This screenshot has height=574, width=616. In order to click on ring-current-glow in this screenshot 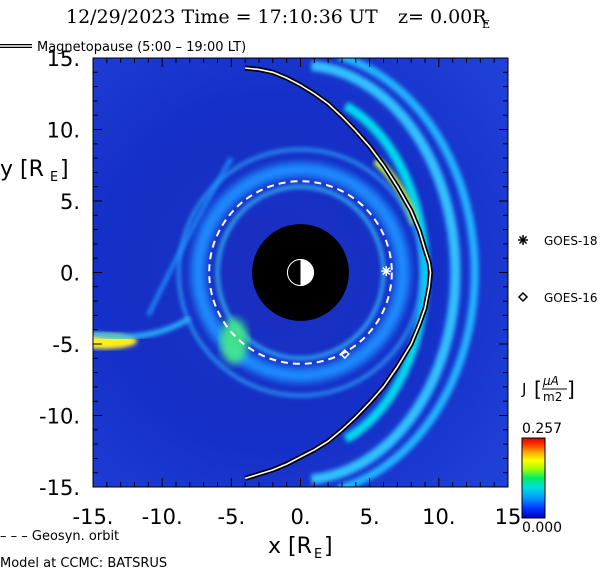, I will do `click(300, 272)`.